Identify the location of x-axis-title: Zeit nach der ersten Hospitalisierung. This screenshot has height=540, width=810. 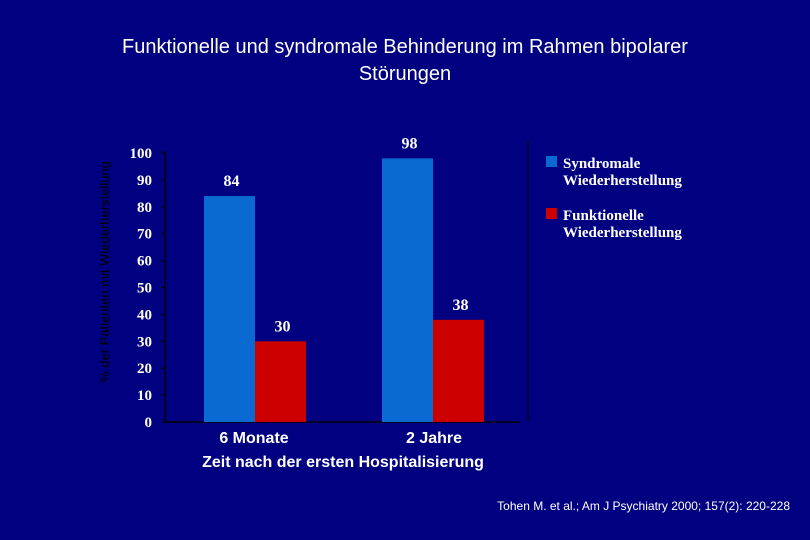
(343, 462).